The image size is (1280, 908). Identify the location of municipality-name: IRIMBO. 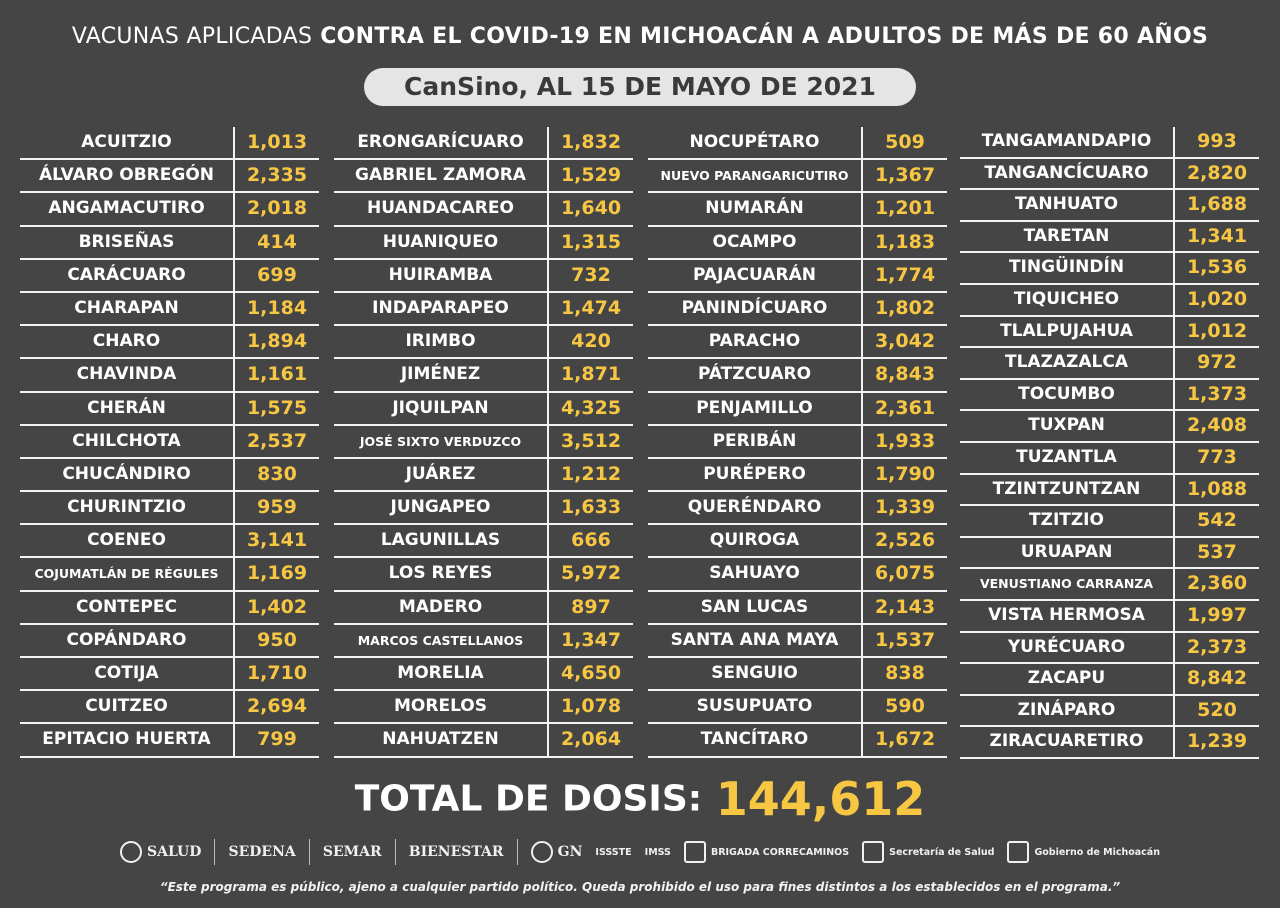
(440, 341).